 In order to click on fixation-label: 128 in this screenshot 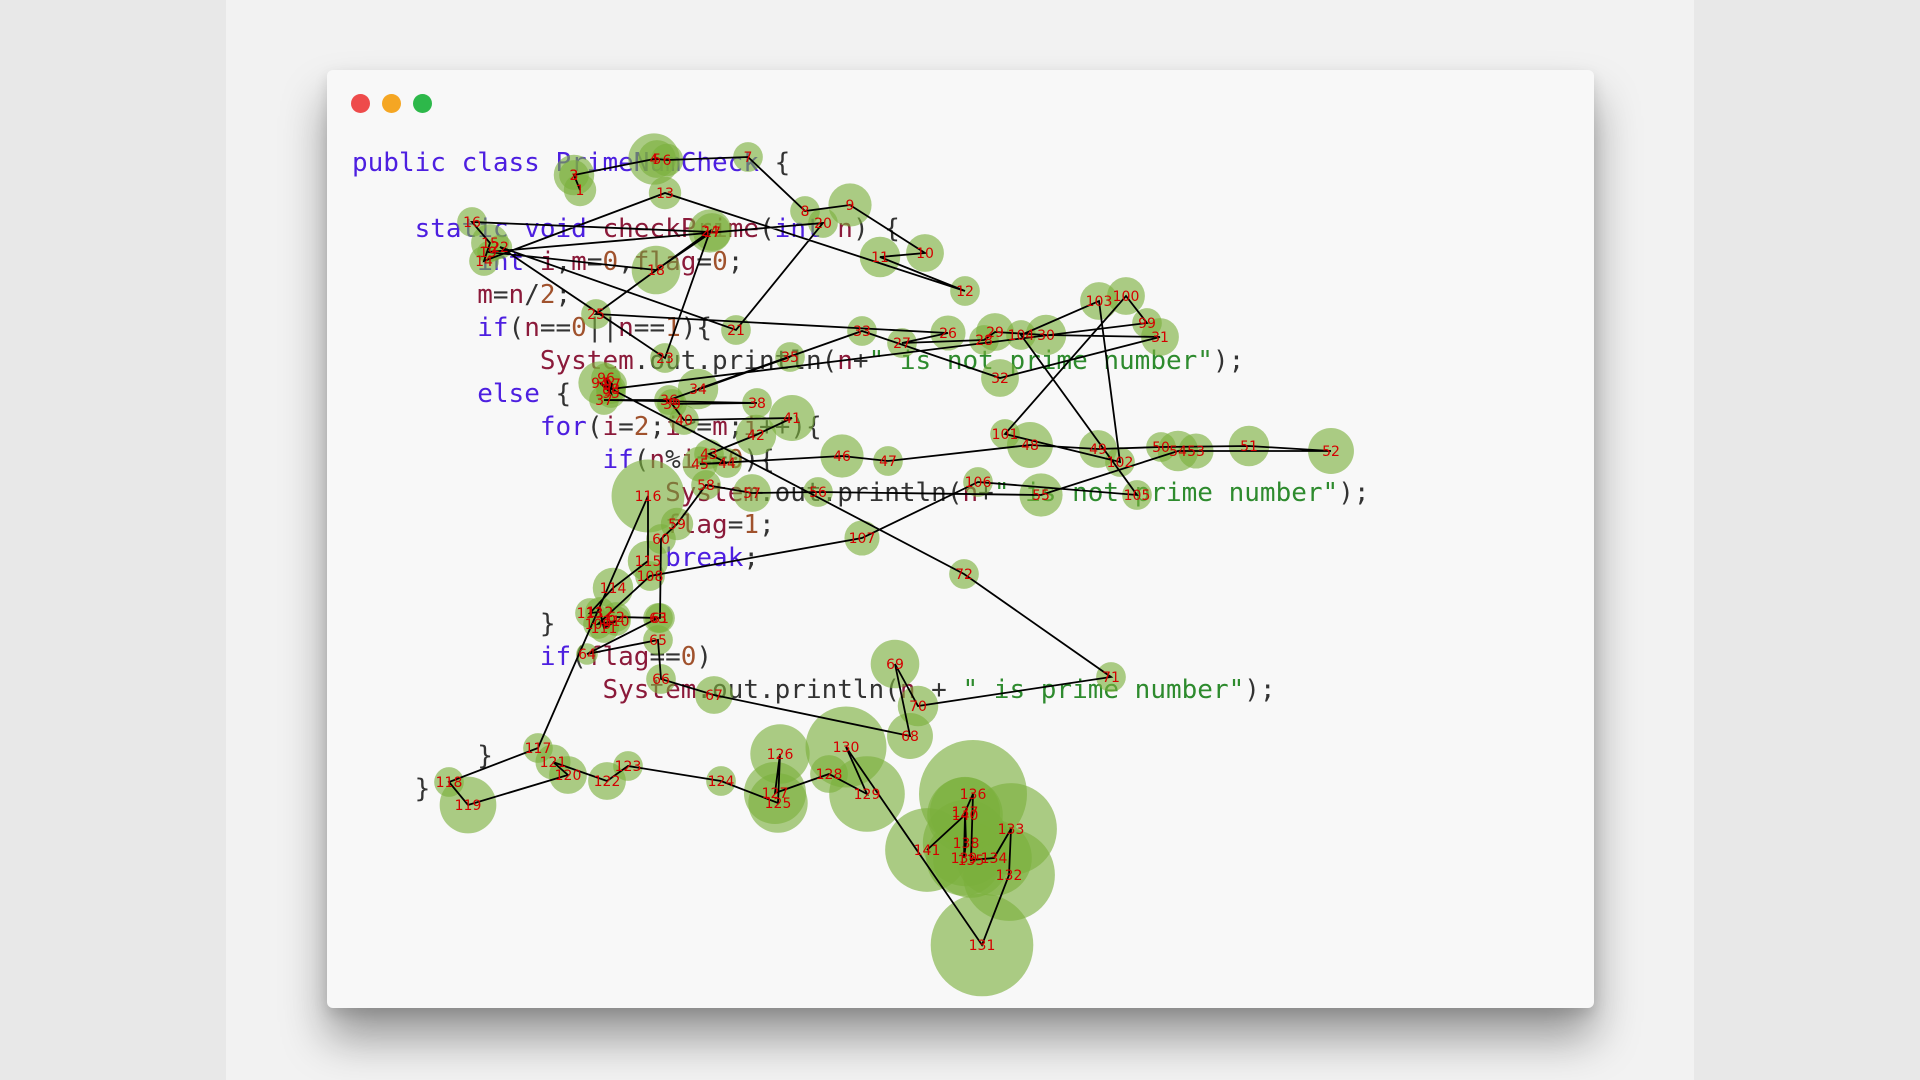, I will do `click(829, 775)`.